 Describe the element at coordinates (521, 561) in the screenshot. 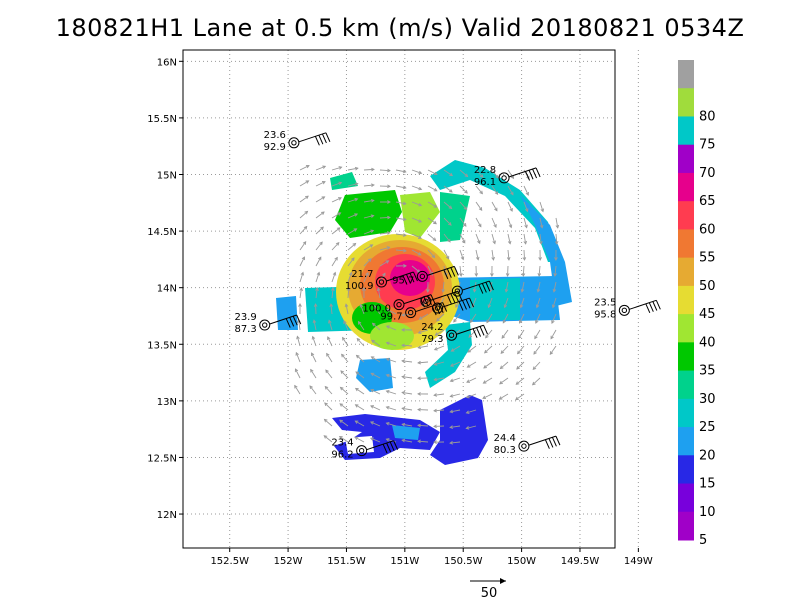

I see `lon-tick-label: 150W` at that location.